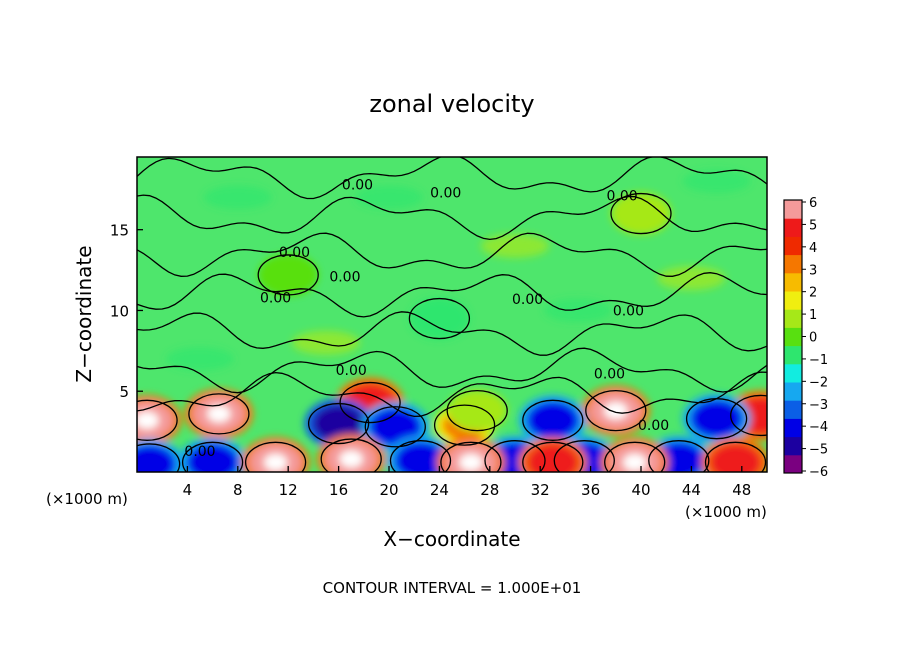 The width and height of the screenshot is (904, 654). What do you see at coordinates (87, 499) in the screenshot?
I see `x-unit-left: (×1000 m)` at bounding box center [87, 499].